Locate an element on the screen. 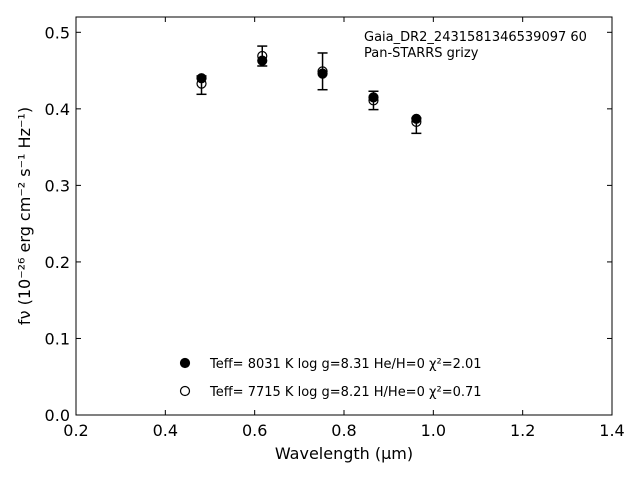 Image resolution: width=640 pixels, height=484 pixels. y-tick-label: 0.2 is located at coordinates (57, 262).